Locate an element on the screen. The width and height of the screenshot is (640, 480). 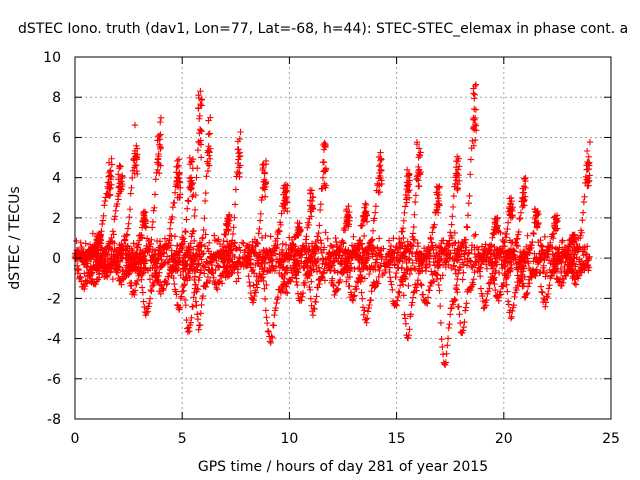
x-axis-label: GPS time / hours of day 281 of year 2015 is located at coordinates (343, 467).